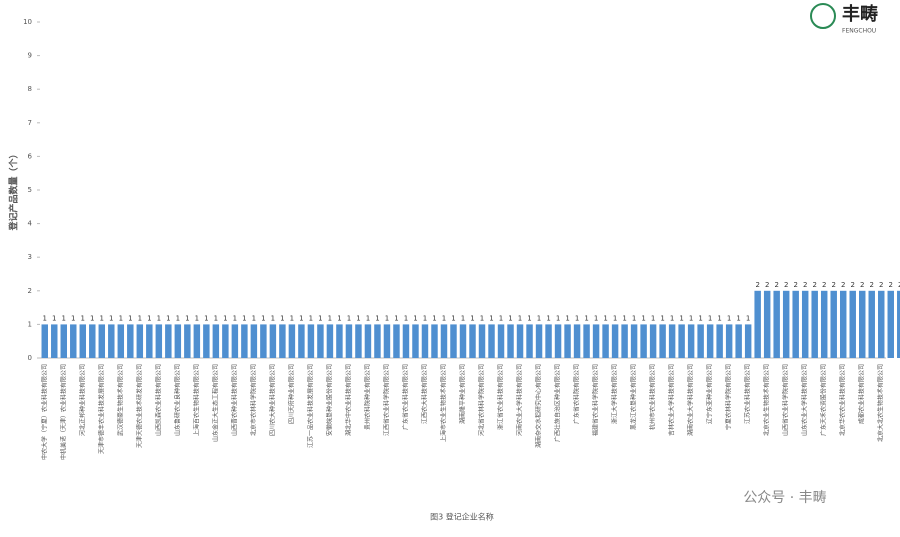  What do you see at coordinates (386, 400) in the screenshot?
I see `x-tick-label: 江西省农业科学院有限公司` at bounding box center [386, 400].